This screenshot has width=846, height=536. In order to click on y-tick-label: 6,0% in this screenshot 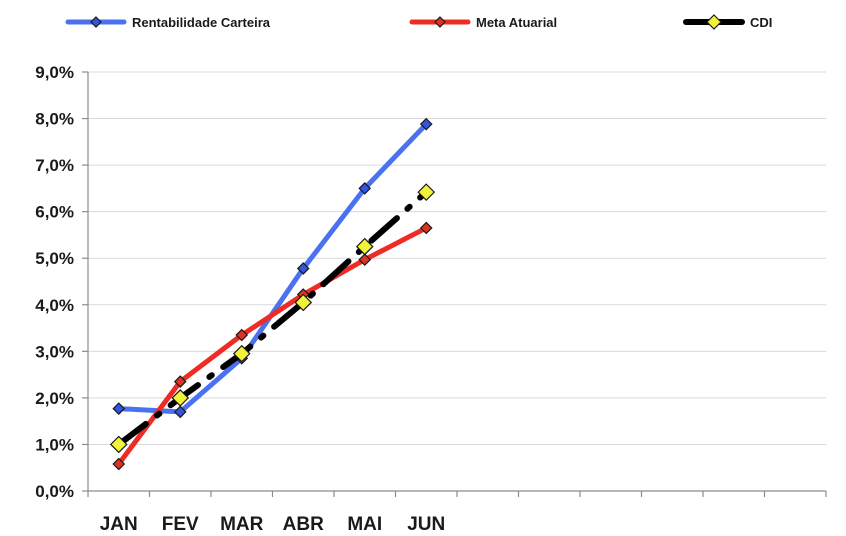, I will do `click(54, 212)`.